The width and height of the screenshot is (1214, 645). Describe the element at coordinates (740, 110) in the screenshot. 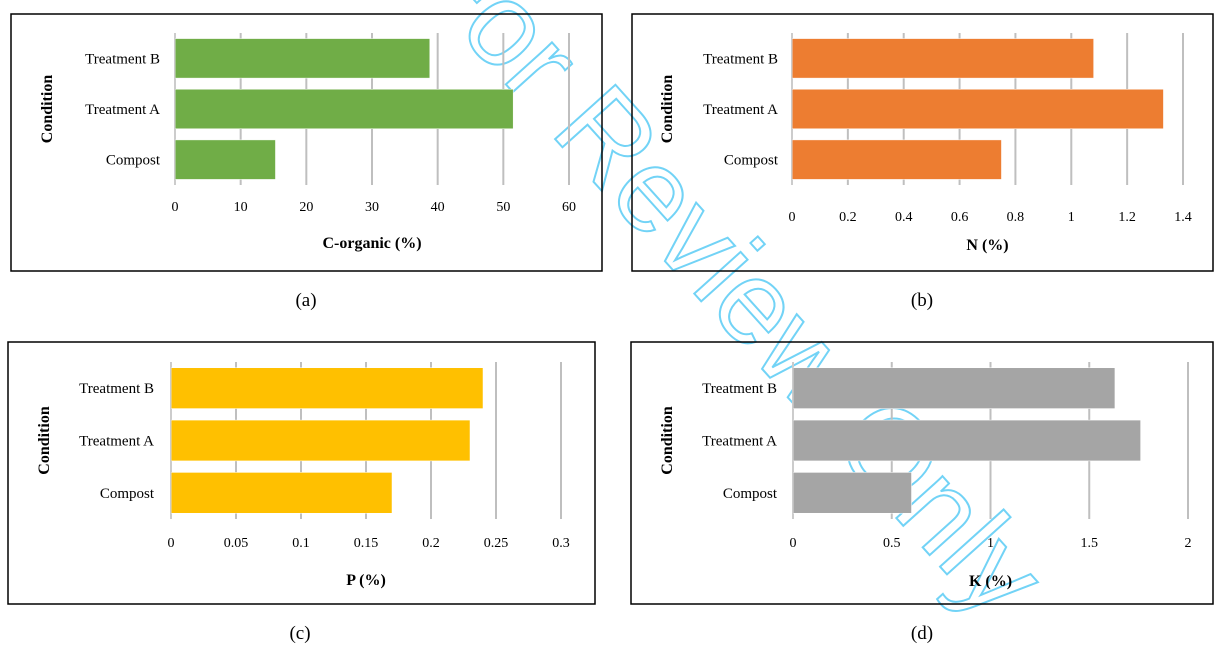

I see `chart-b-category-label: Treatment A` at that location.